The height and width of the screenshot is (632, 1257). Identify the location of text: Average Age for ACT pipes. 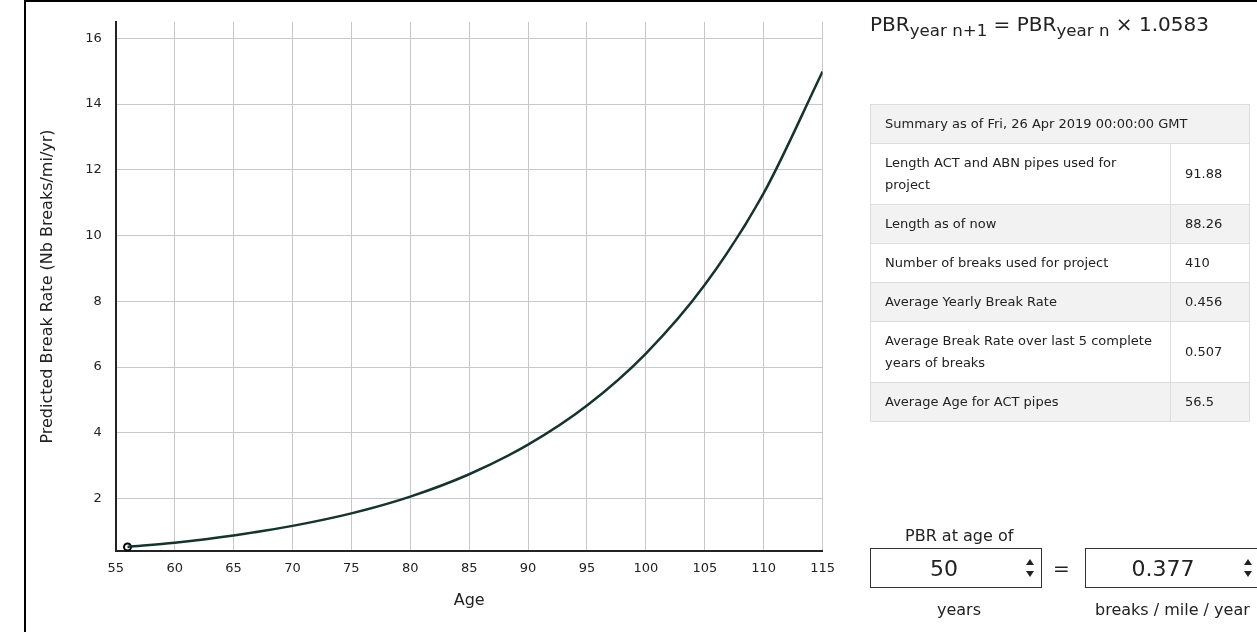
(1020, 402).